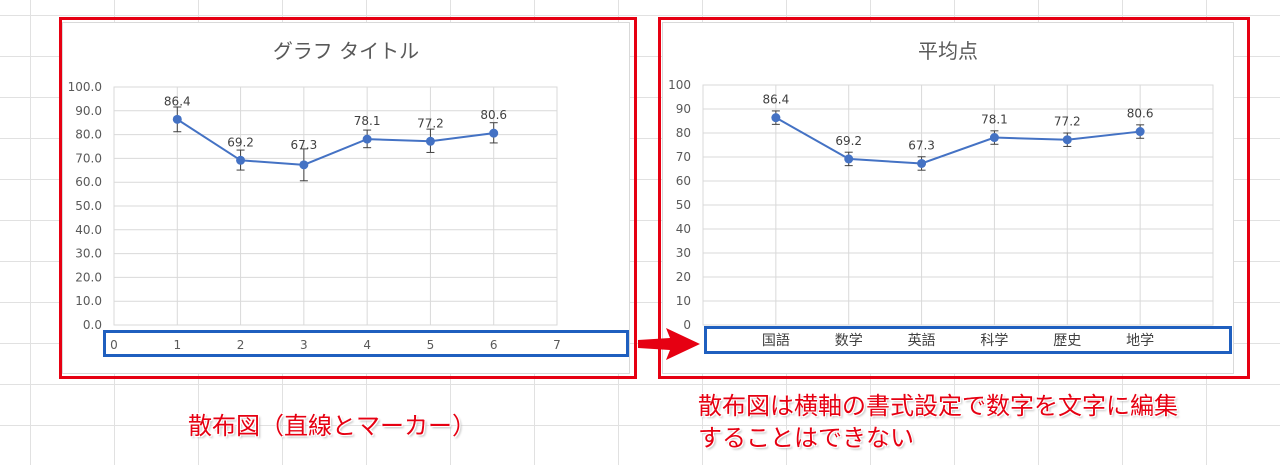 The image size is (1280, 465). Describe the element at coordinates (683, 181) in the screenshot. I see `y-tick-label: 60` at that location.